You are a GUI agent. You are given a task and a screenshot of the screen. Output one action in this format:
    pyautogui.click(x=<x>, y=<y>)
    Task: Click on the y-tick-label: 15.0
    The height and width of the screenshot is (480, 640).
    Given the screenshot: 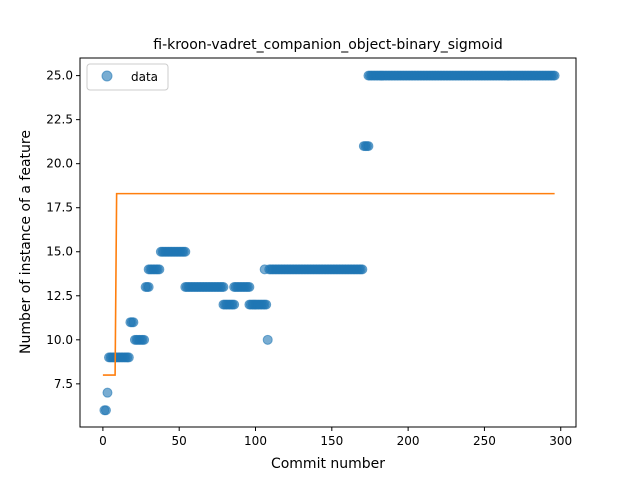 What is the action you would take?
    pyautogui.click(x=59, y=252)
    